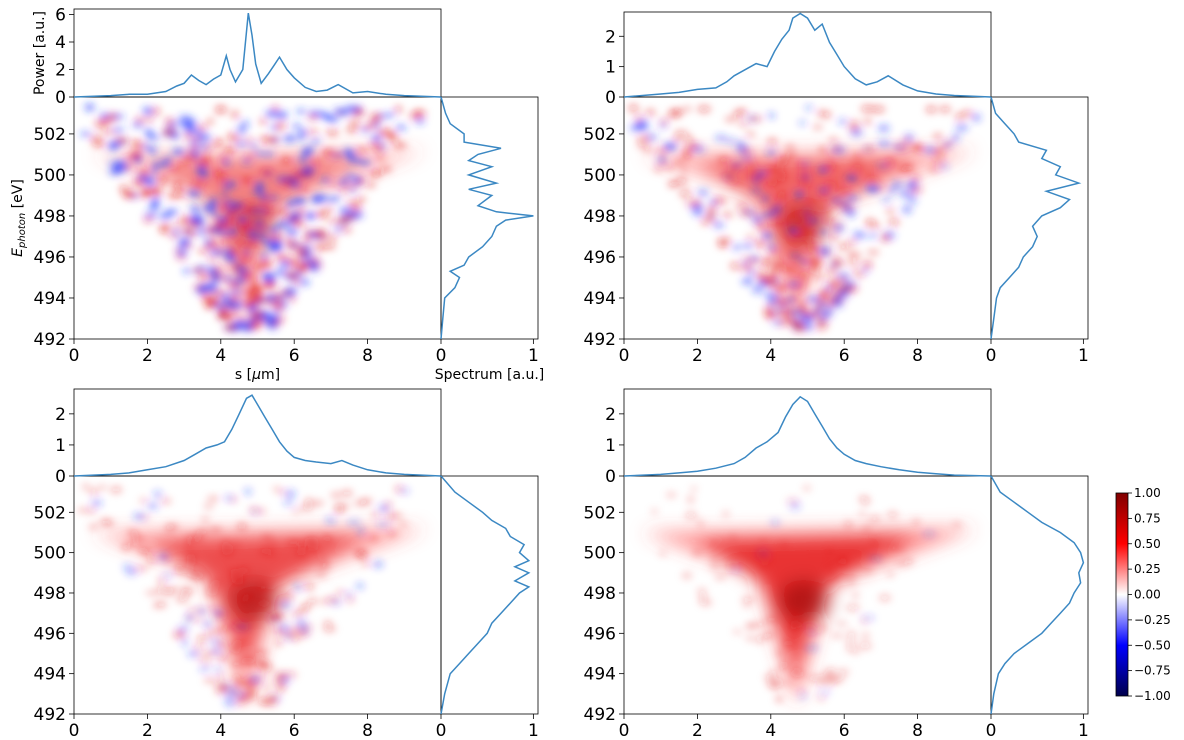  I want to click on colorbar-bar, so click(1122, 594).